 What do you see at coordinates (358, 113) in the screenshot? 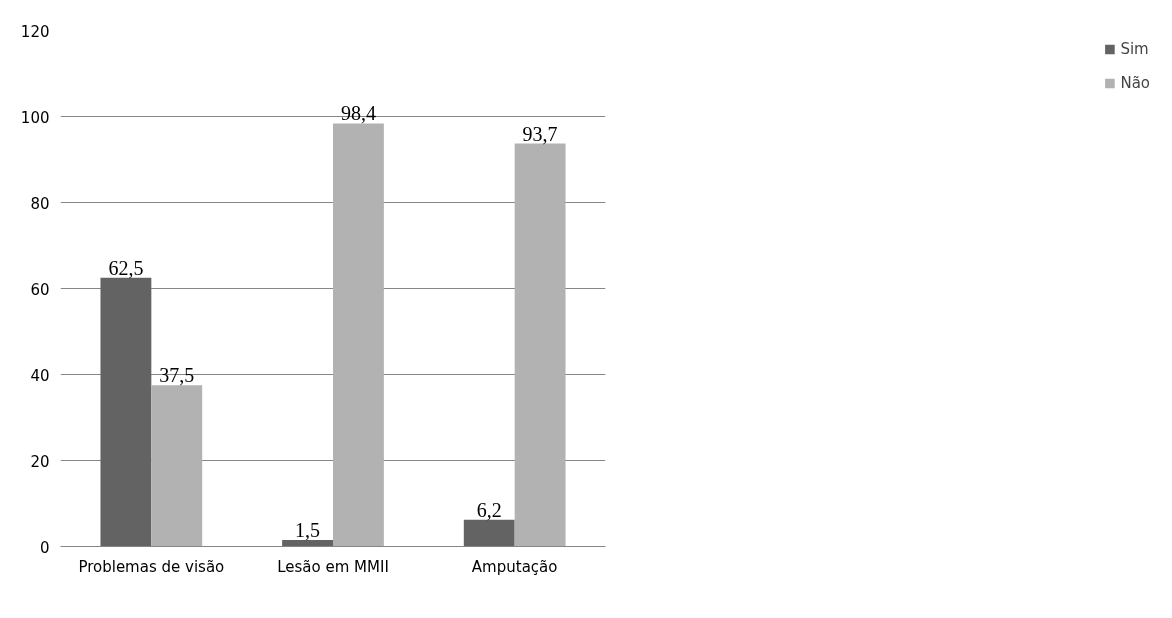
I see `data-label: 98,4` at bounding box center [358, 113].